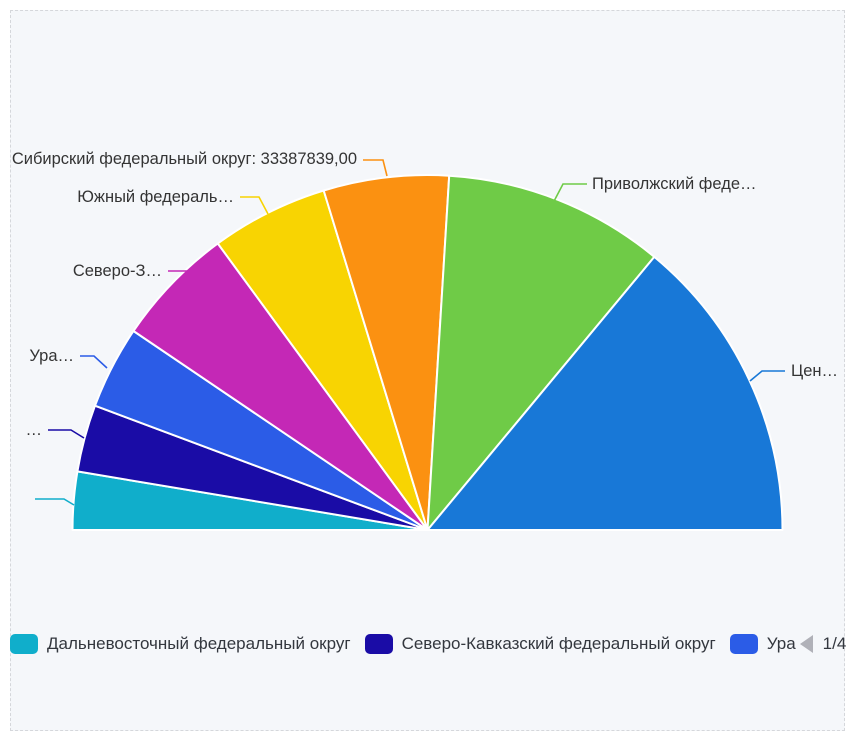 This screenshot has width=857, height=739. I want to click on slice-callout-line-tsentralnyy, so click(767, 376).